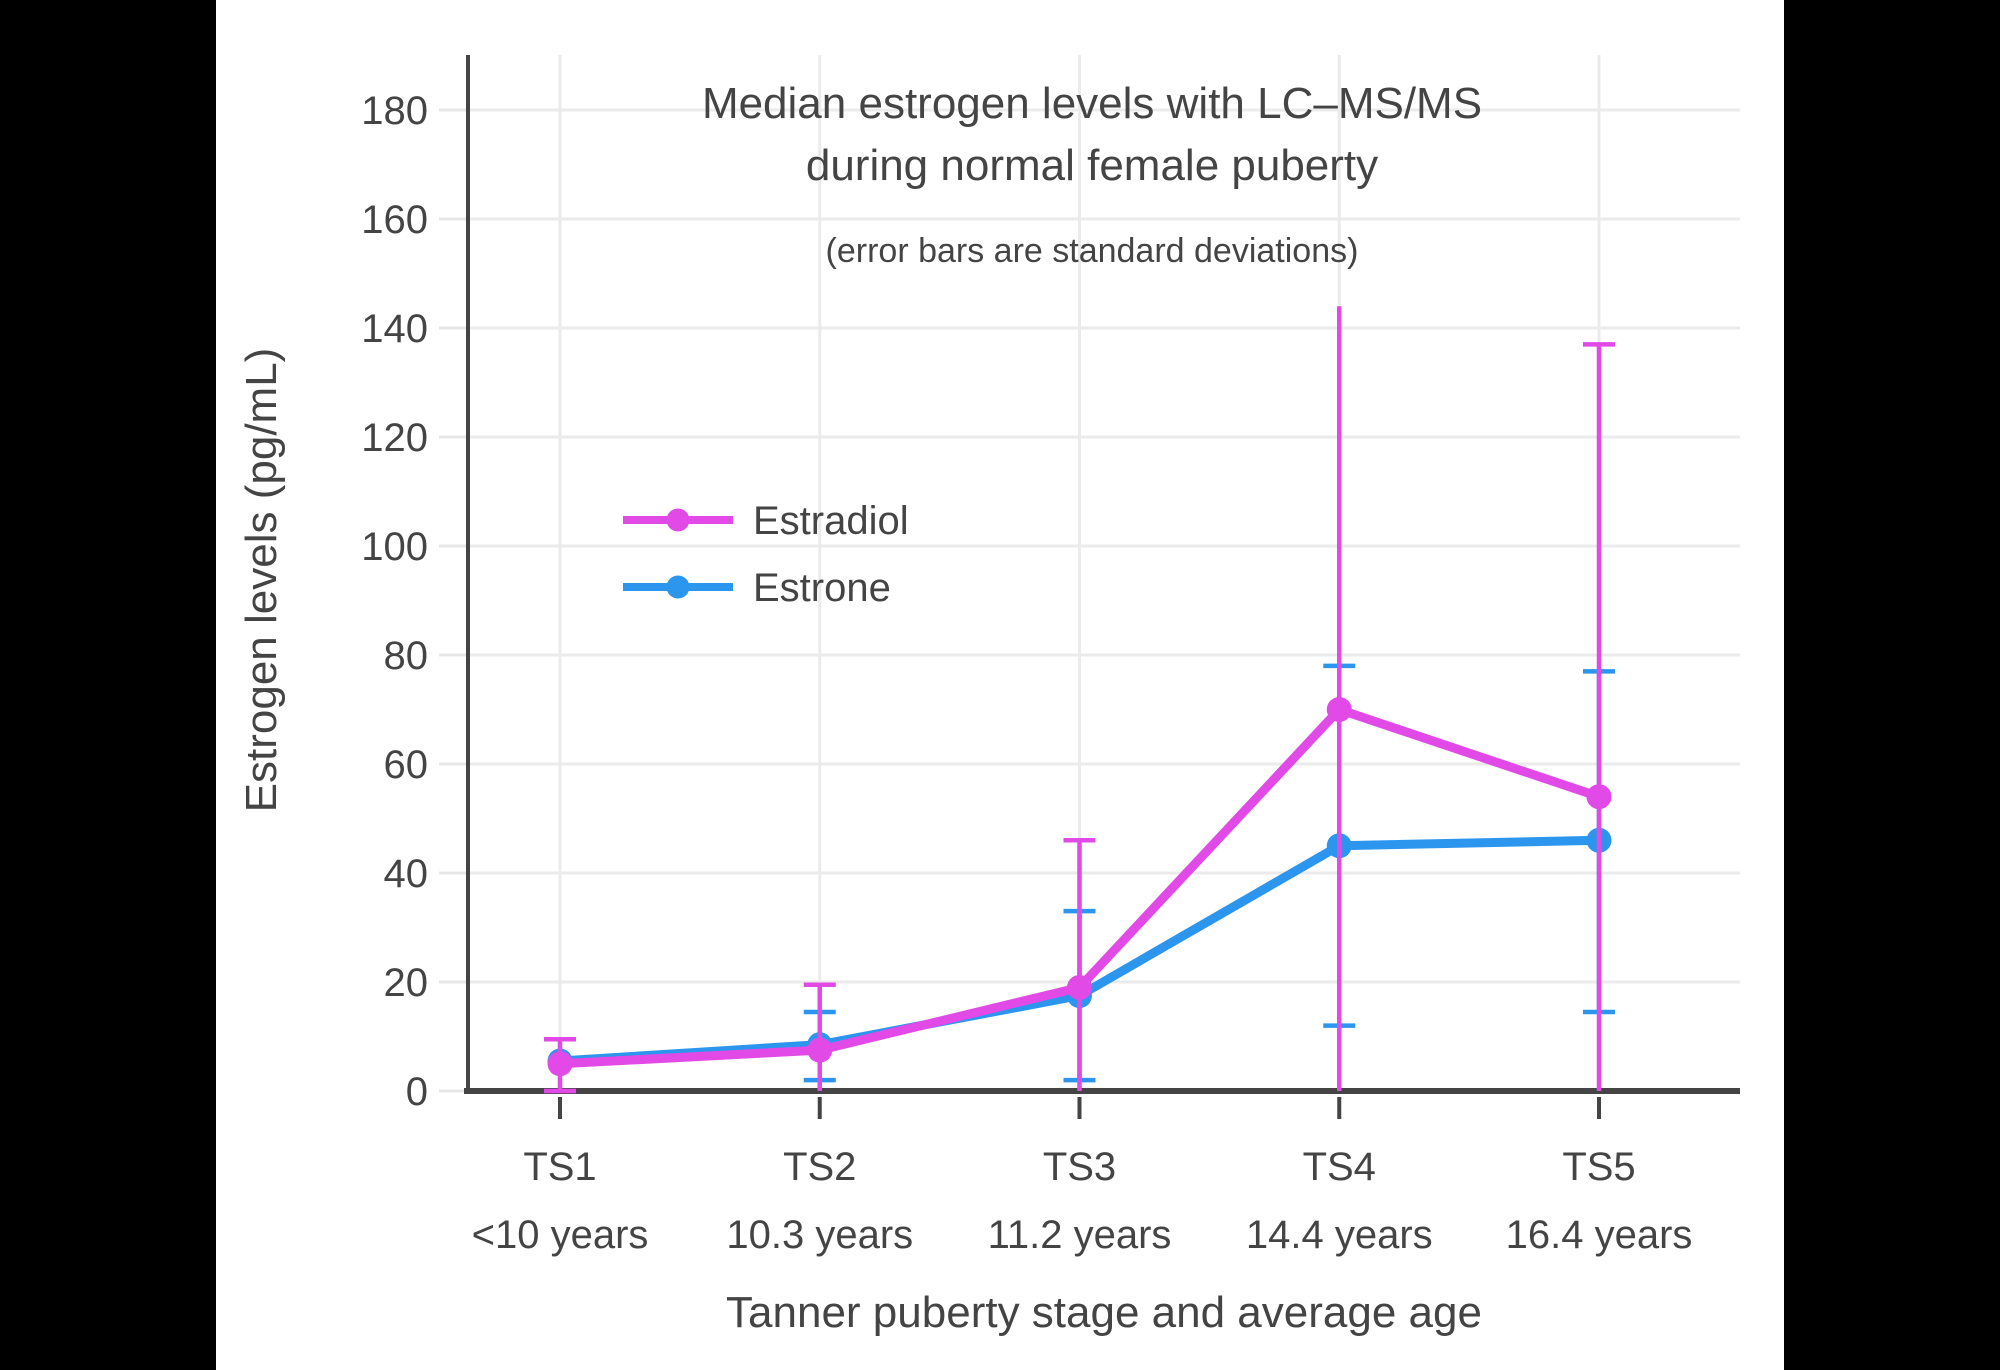 This screenshot has width=2000, height=1370. What do you see at coordinates (819, 1167) in the screenshot?
I see `x-tick-stage-label: TS2` at bounding box center [819, 1167].